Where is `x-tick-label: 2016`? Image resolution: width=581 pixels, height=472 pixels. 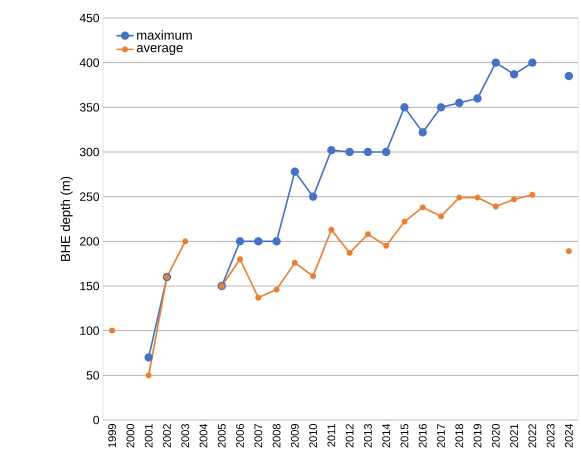
x-tick-label: 2016 is located at coordinates (422, 436).